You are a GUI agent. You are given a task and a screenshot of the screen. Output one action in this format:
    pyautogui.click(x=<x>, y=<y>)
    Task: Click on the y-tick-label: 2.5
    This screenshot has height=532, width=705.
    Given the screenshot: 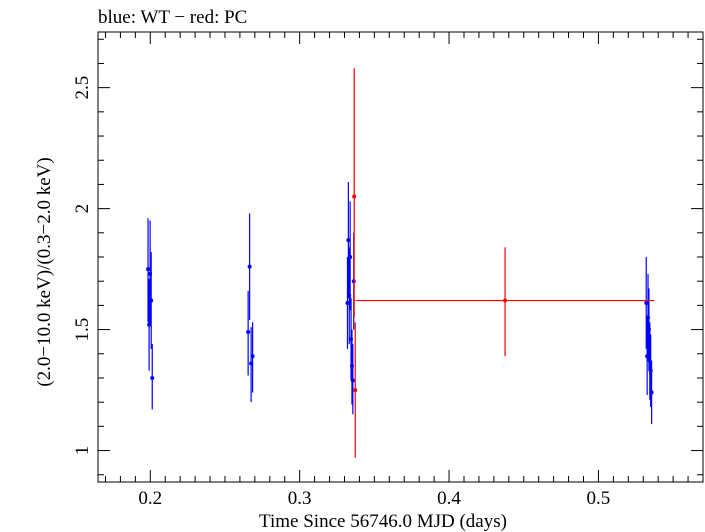 What is the action you would take?
    pyautogui.click(x=82, y=88)
    